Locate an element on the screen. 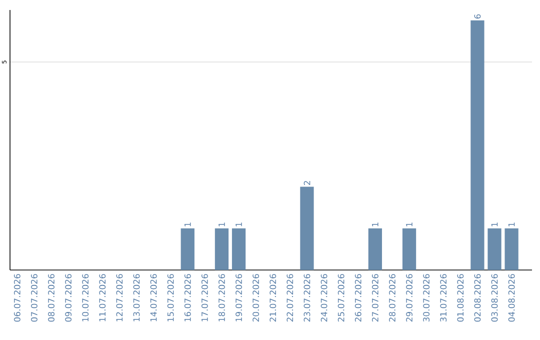 The height and width of the screenshot is (340, 540). x-tick-label: 27.07.2026 is located at coordinates (375, 298).